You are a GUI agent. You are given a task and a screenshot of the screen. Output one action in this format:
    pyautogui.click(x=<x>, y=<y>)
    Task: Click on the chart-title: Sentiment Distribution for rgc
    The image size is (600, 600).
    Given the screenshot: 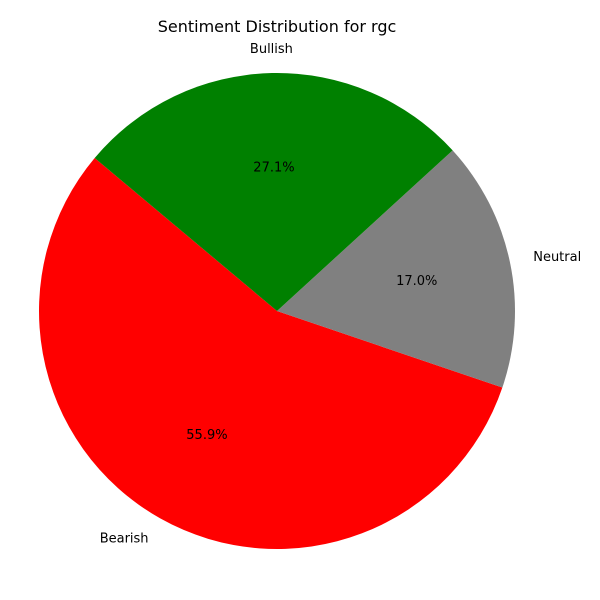 What is the action you would take?
    pyautogui.click(x=277, y=26)
    